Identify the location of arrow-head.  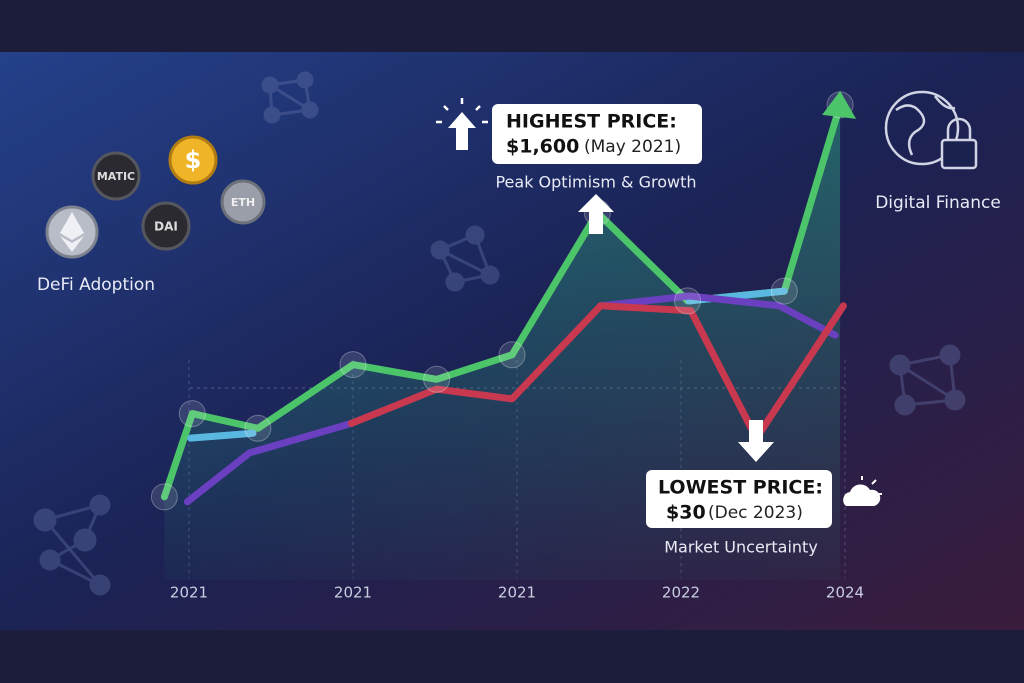
(839, 104).